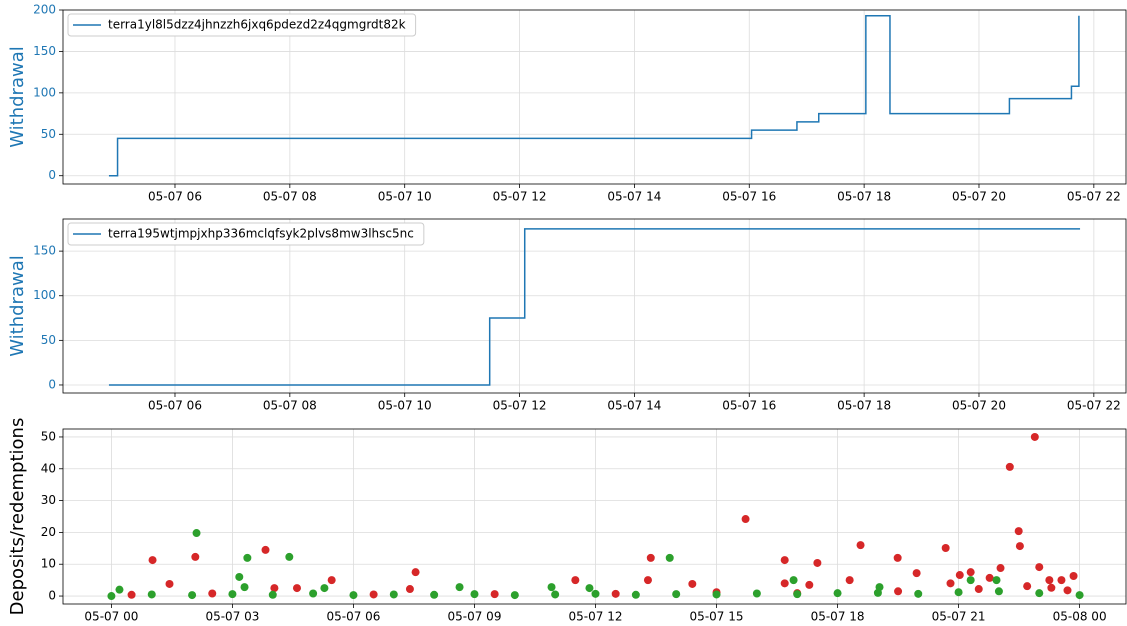 The image size is (1127, 626). What do you see at coordinates (749, 197) in the screenshot?
I see `x-tick-label: 05-07 16` at bounding box center [749, 197].